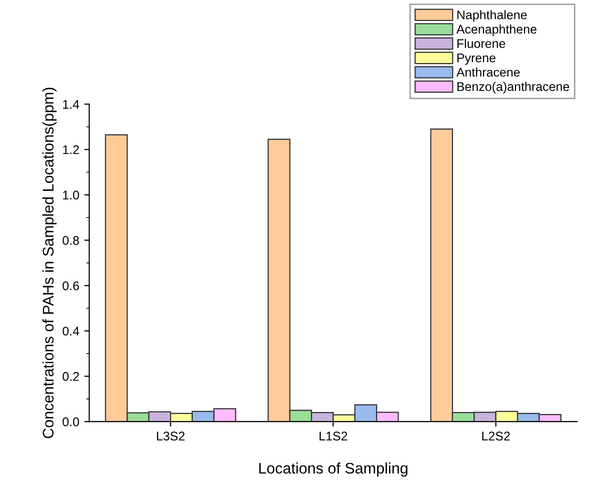 Image resolution: width=595 pixels, height=496 pixels. Describe the element at coordinates (71, 421) in the screenshot. I see `y-tick-label: 0.0` at that location.